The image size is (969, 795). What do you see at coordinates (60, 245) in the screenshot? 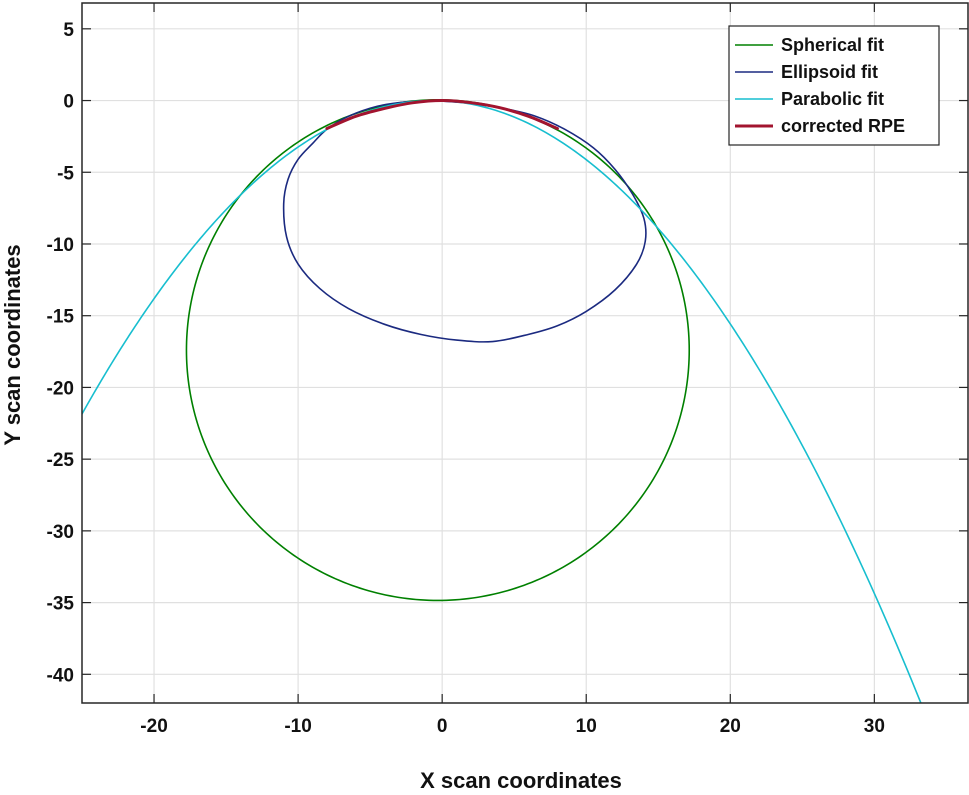
I see `y-tick-label: -10` at bounding box center [60, 245].